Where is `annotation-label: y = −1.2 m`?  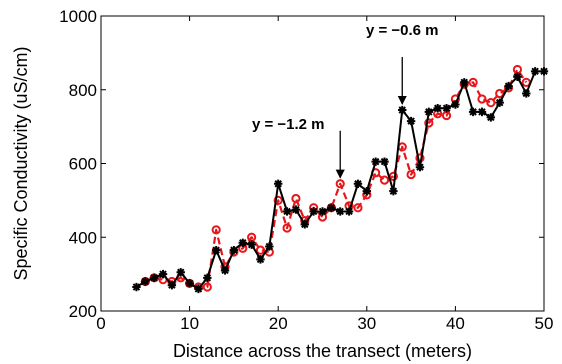
annotation-label: y = −1.2 m is located at coordinates (288, 124).